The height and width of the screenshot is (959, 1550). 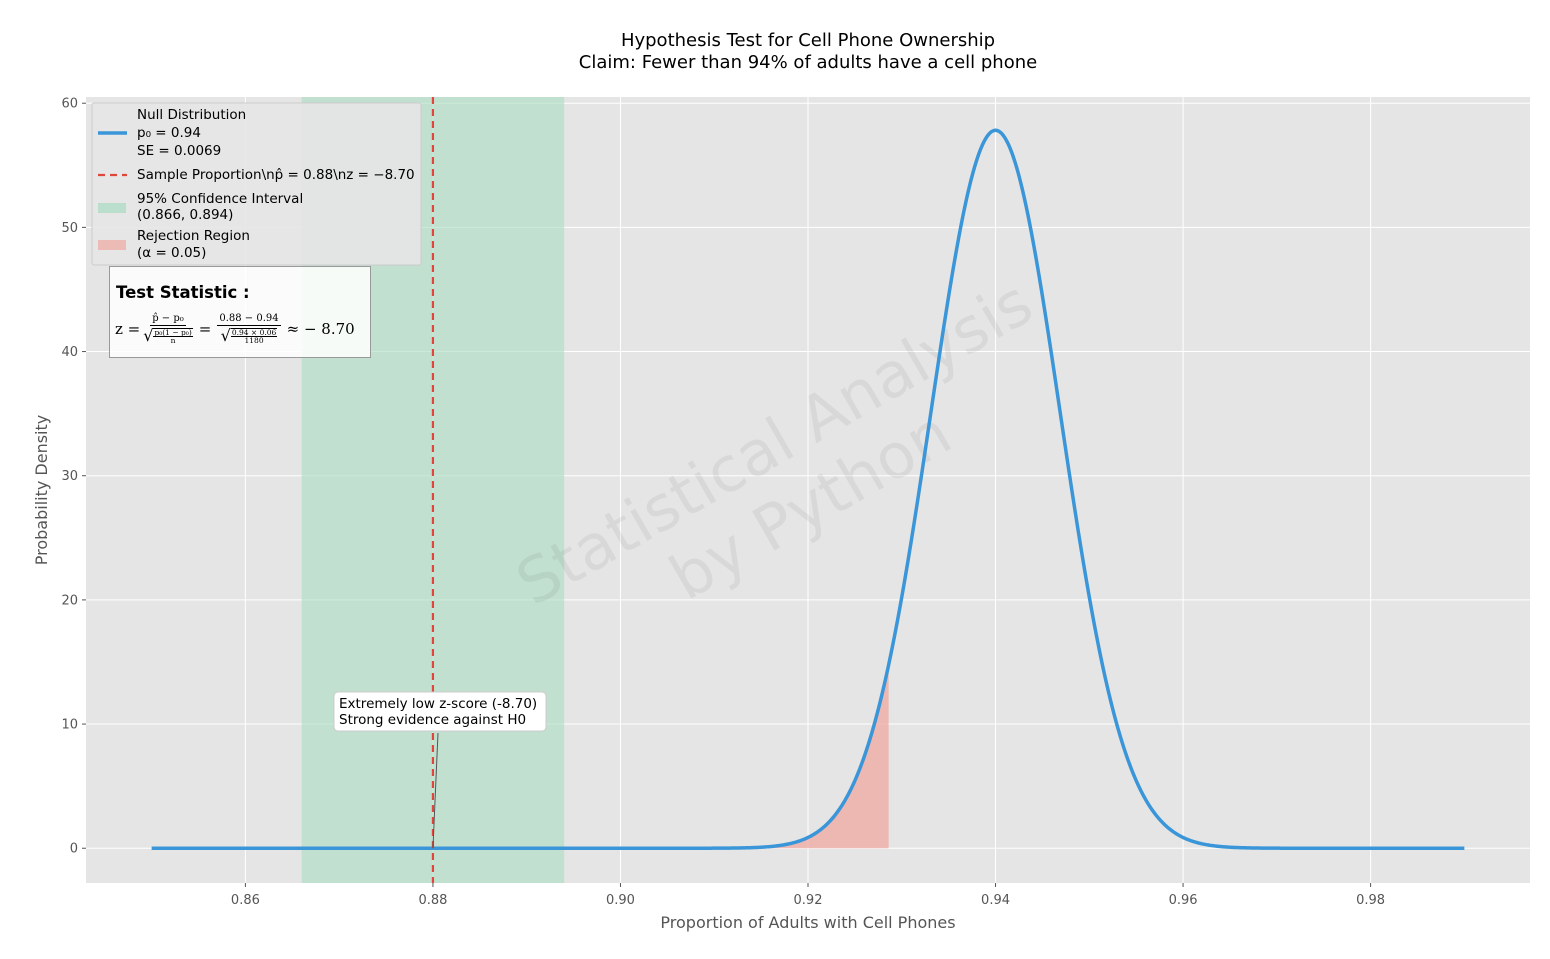 What do you see at coordinates (620, 900) in the screenshot?
I see `x-tick-label: 0.90` at bounding box center [620, 900].